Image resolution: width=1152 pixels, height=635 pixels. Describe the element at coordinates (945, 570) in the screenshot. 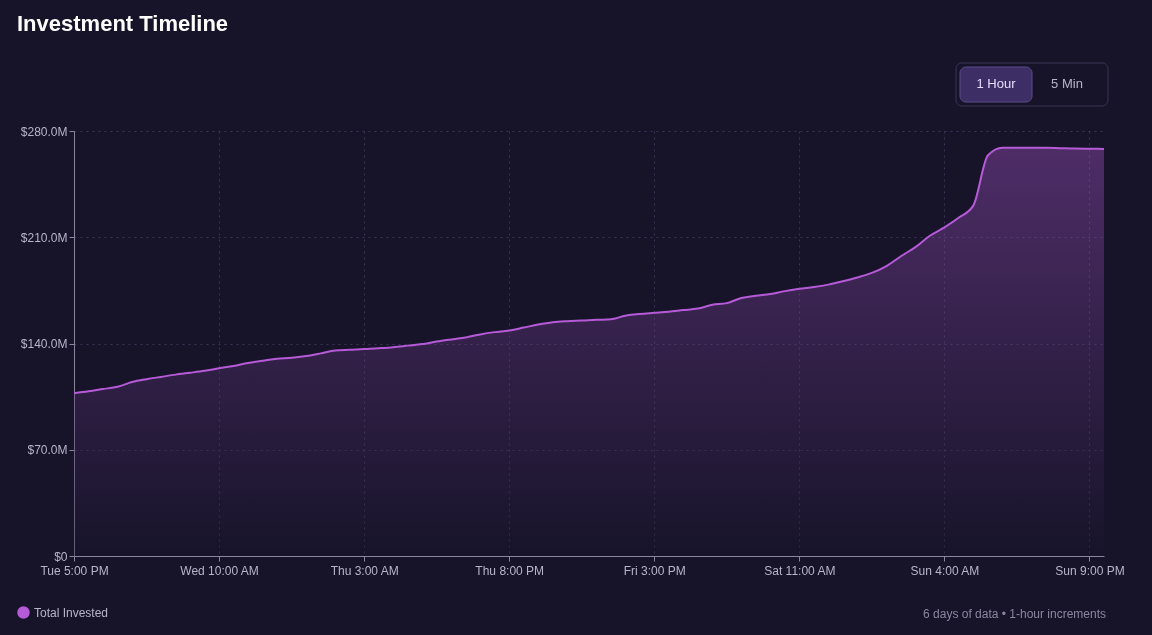

I see `x-tick-label: Sun 4:00 AM` at that location.